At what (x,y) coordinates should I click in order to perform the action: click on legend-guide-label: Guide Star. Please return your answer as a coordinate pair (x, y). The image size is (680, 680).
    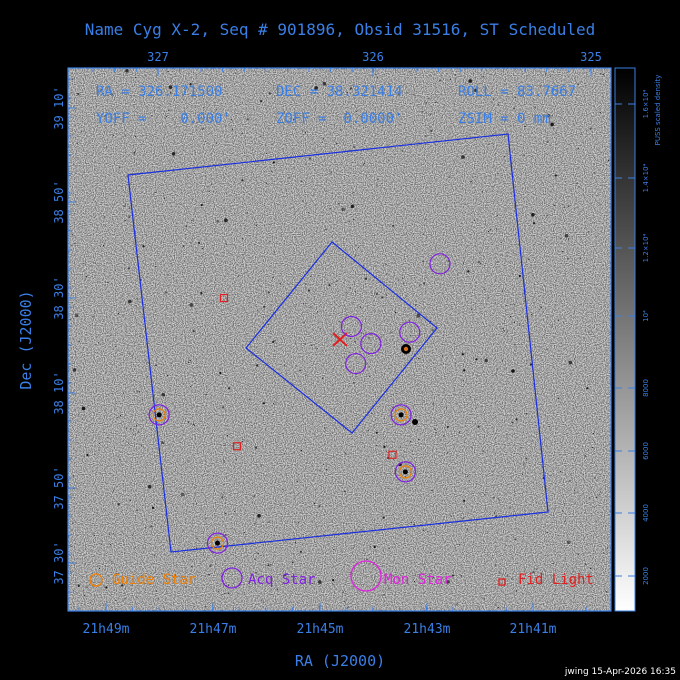
    Looking at the image, I should click on (154, 580).